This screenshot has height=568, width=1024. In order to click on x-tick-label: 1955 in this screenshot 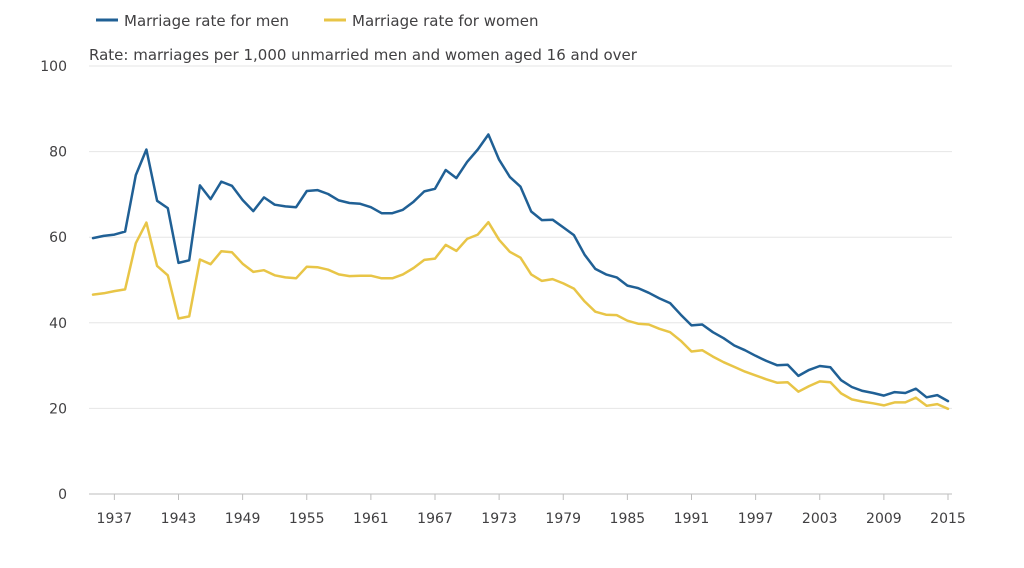, I will do `click(307, 519)`.